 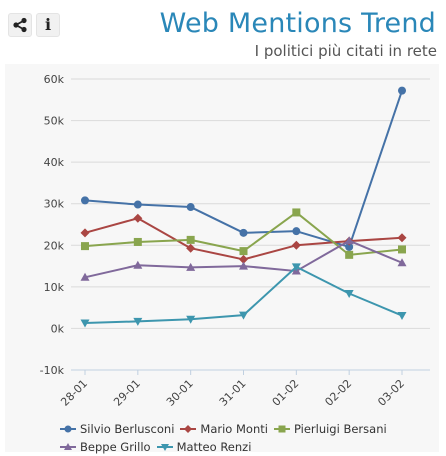 I want to click on y-tick-label: 50k, so click(x=54, y=121).